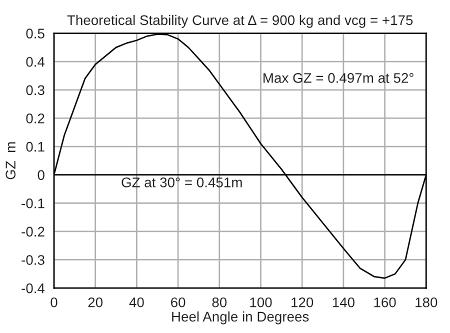 The height and width of the screenshot is (333, 450). Describe the element at coordinates (35, 61) in the screenshot. I see `y-tick-label: 0.4` at that location.